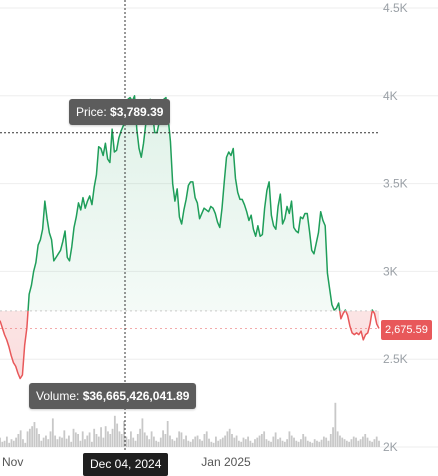  Describe the element at coordinates (136, 396) in the screenshot. I see `volume-tooltip-value: $36,665,426,041.89` at that location.